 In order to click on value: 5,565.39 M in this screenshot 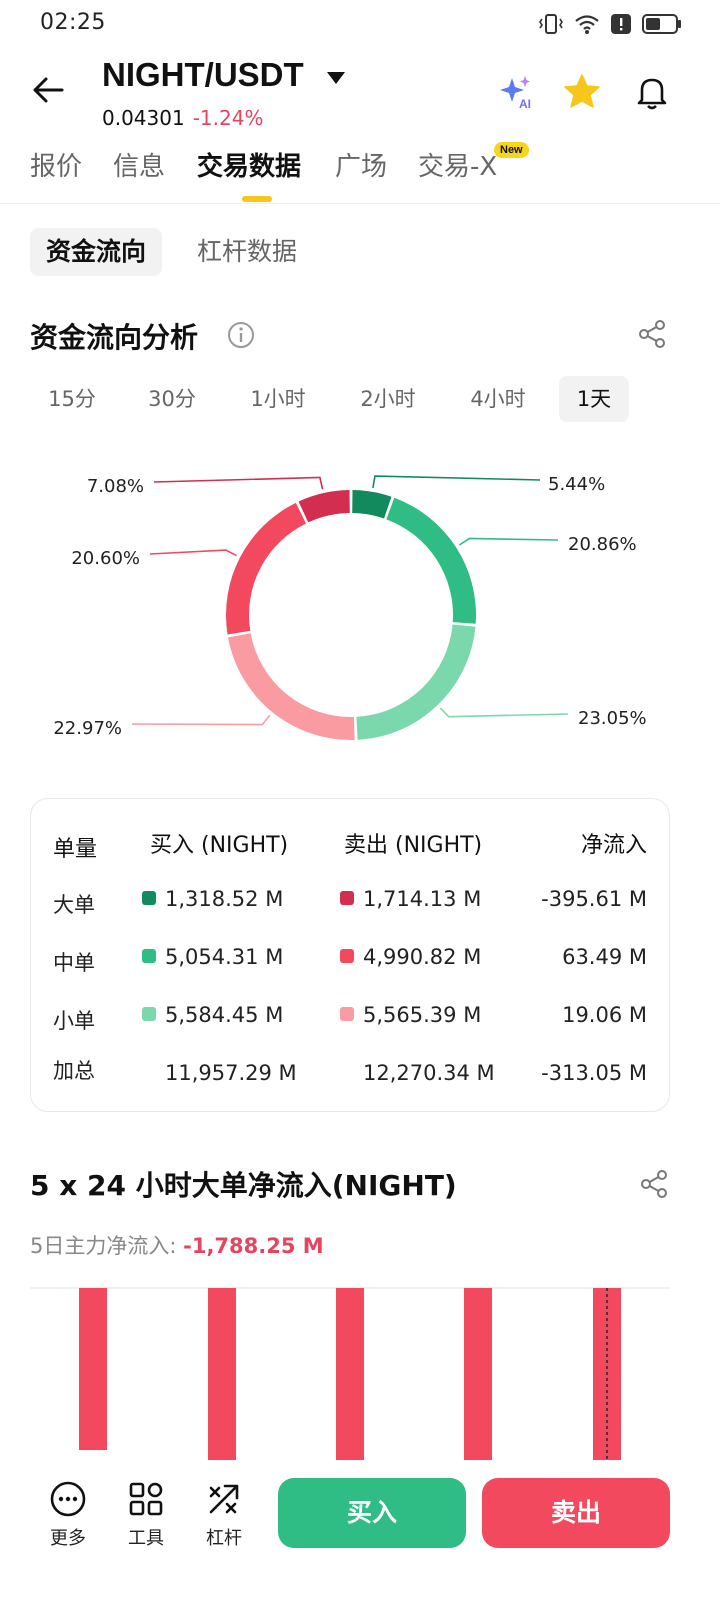, I will do `click(422, 1015)`.